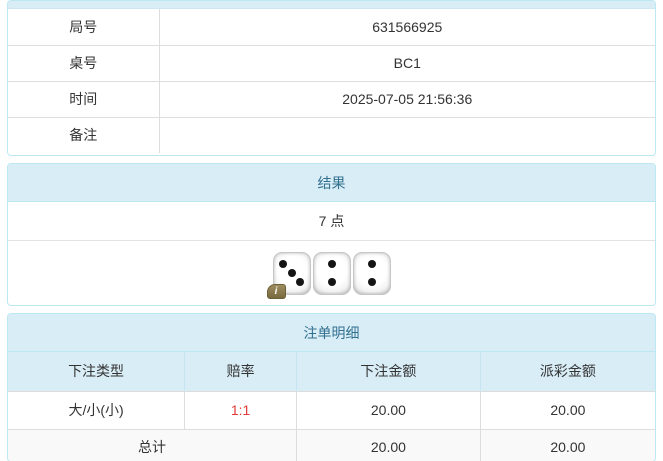 The image size is (663, 461). What do you see at coordinates (240, 371) in the screenshot?
I see `column-odds: 赔率` at bounding box center [240, 371].